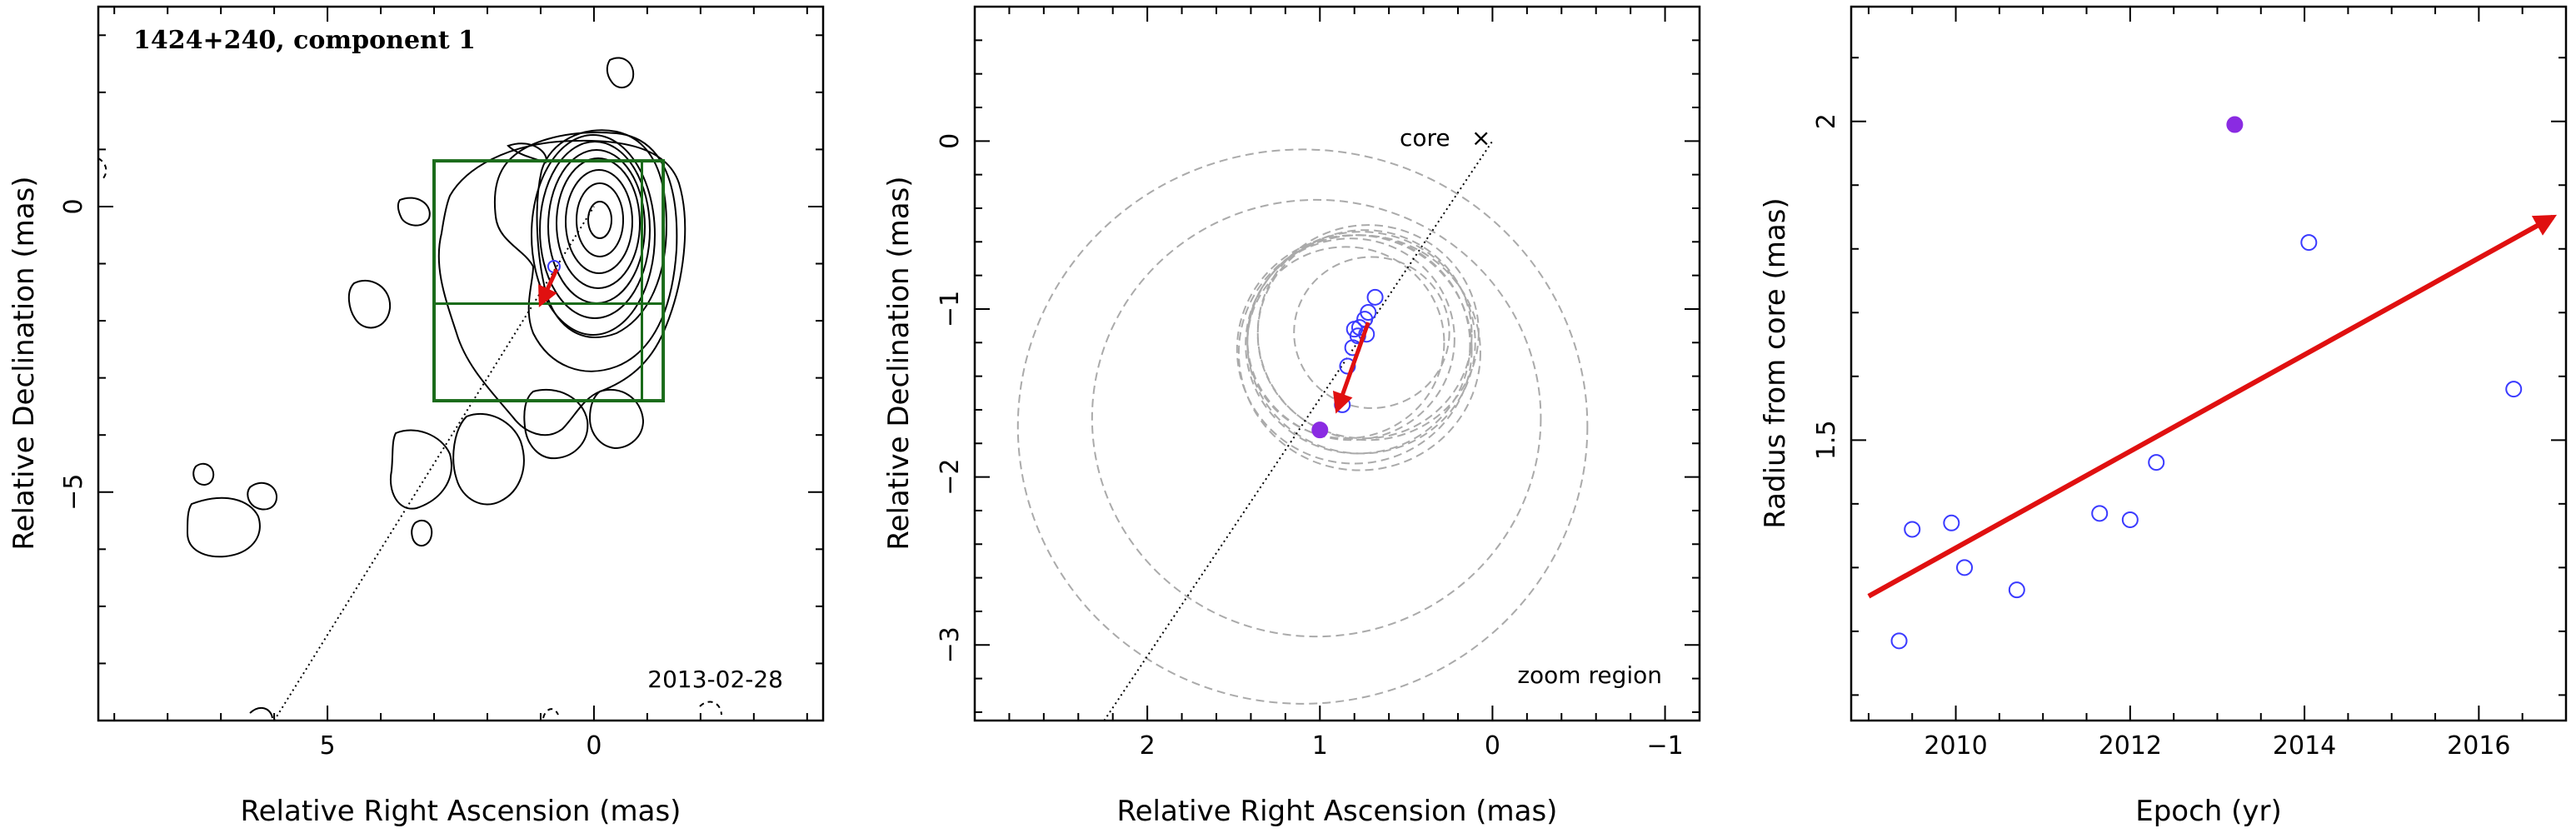 The width and height of the screenshot is (2576, 833). Describe the element at coordinates (1664, 746) in the screenshot. I see `x-tick-label: −1` at that location.